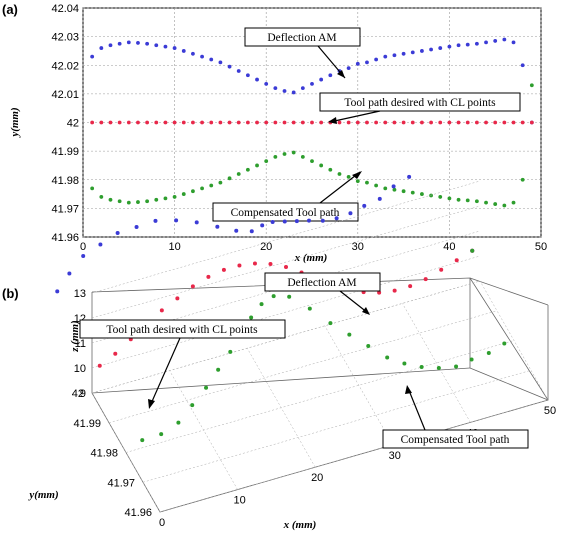 The height and width of the screenshot is (533, 568). Describe the element at coordinates (83, 394) in the screenshot. I see `z-tick-label: 9` at that location.